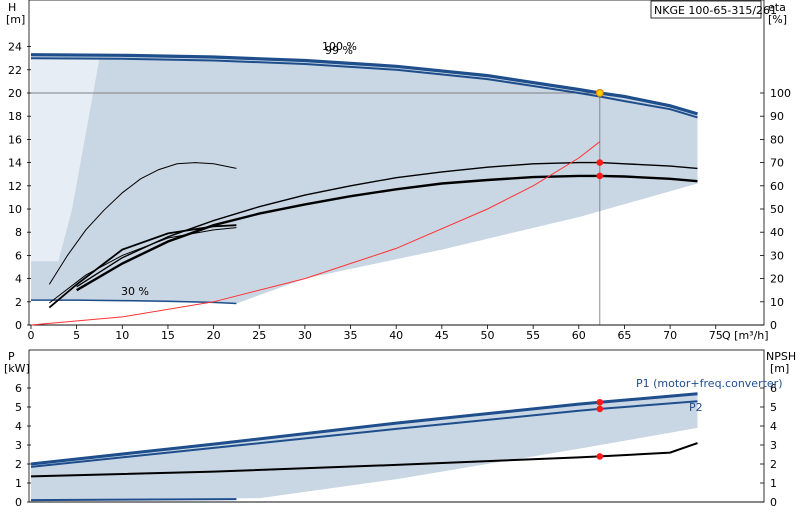  Describe the element at coordinates (624, 335) in the screenshot. I see `q-tick-label: 65` at that location.